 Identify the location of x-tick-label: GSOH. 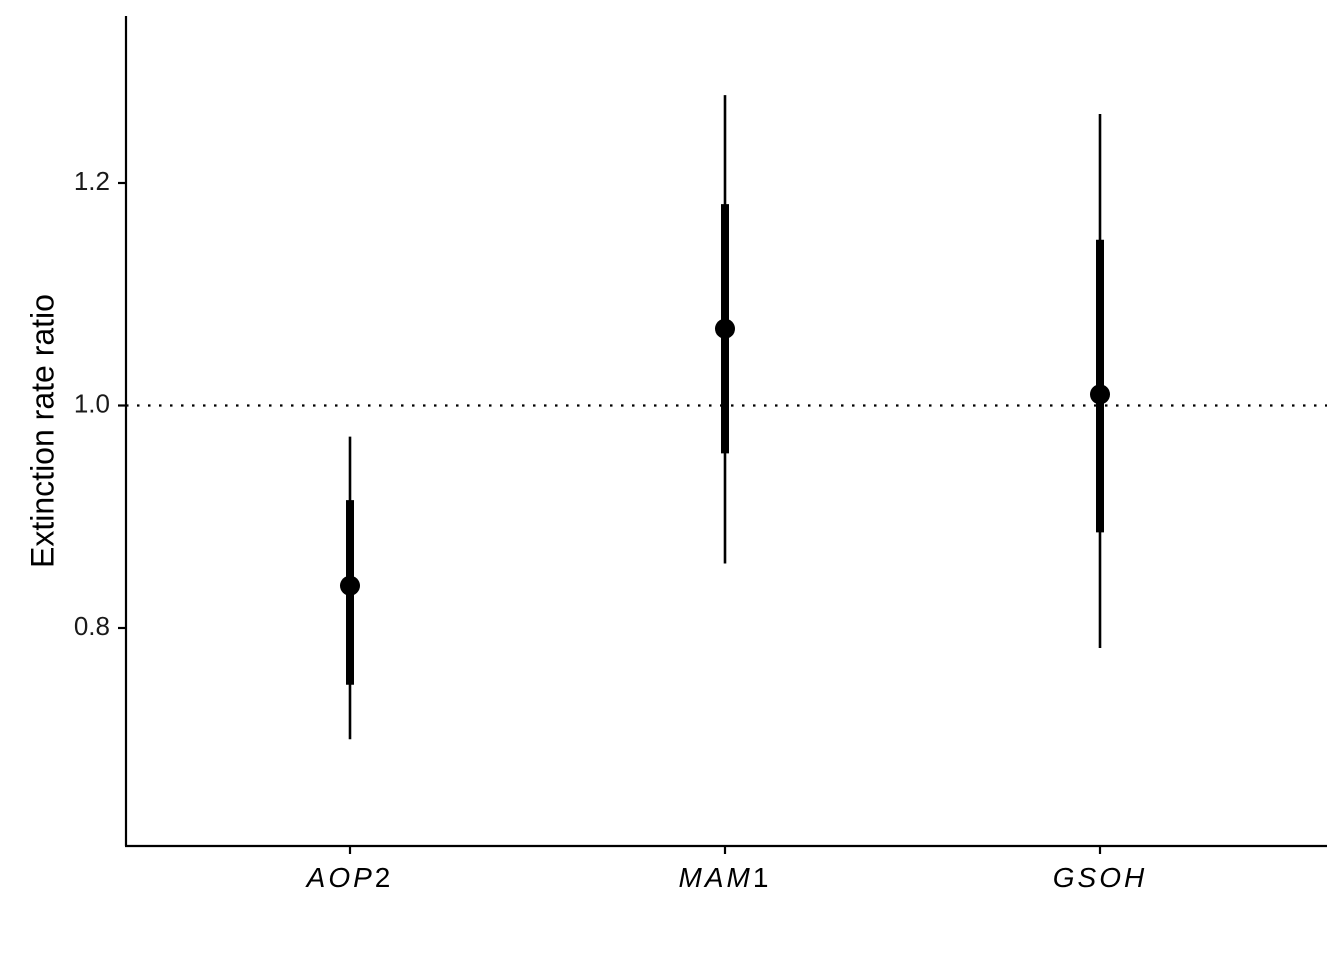
(1100, 877).